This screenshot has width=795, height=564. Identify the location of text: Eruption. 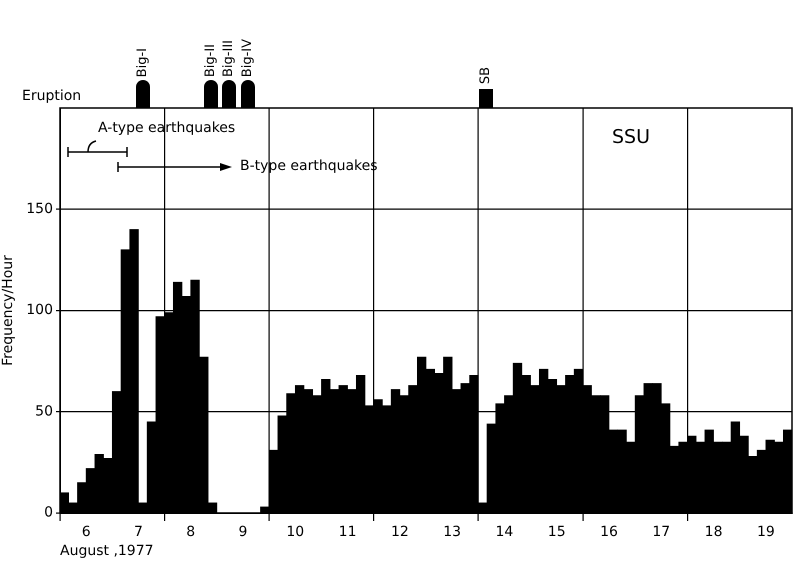
(52, 96).